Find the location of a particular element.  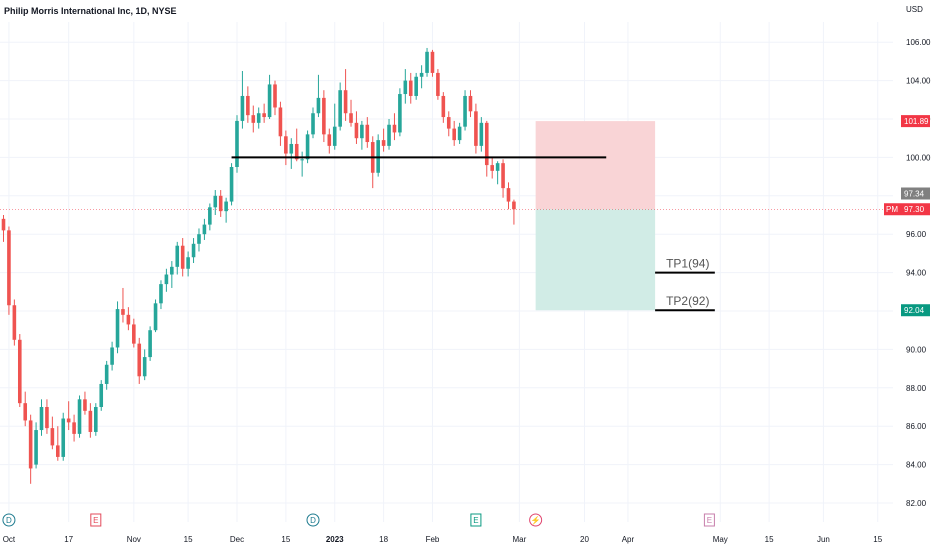

target-price-tag: 92.04 is located at coordinates (915, 310).